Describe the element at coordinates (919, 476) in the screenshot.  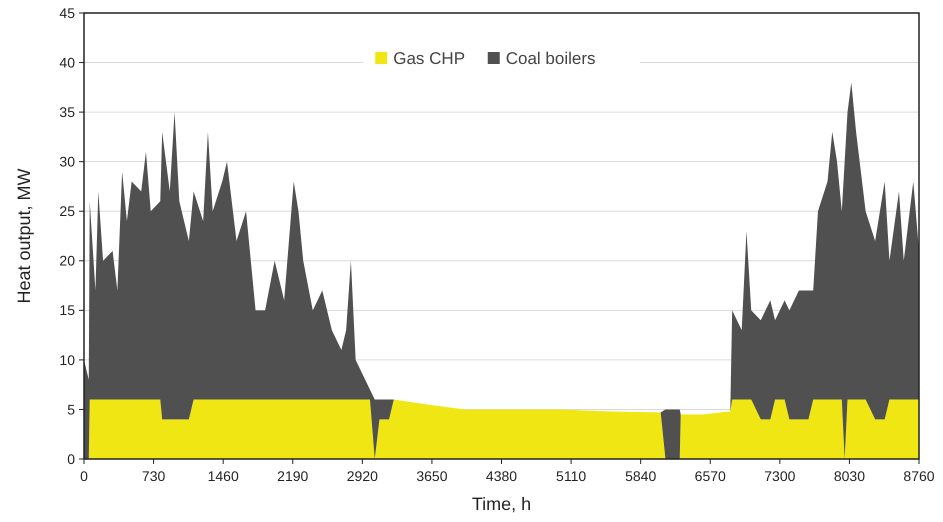
I see `x-tick-label: 8760` at that location.